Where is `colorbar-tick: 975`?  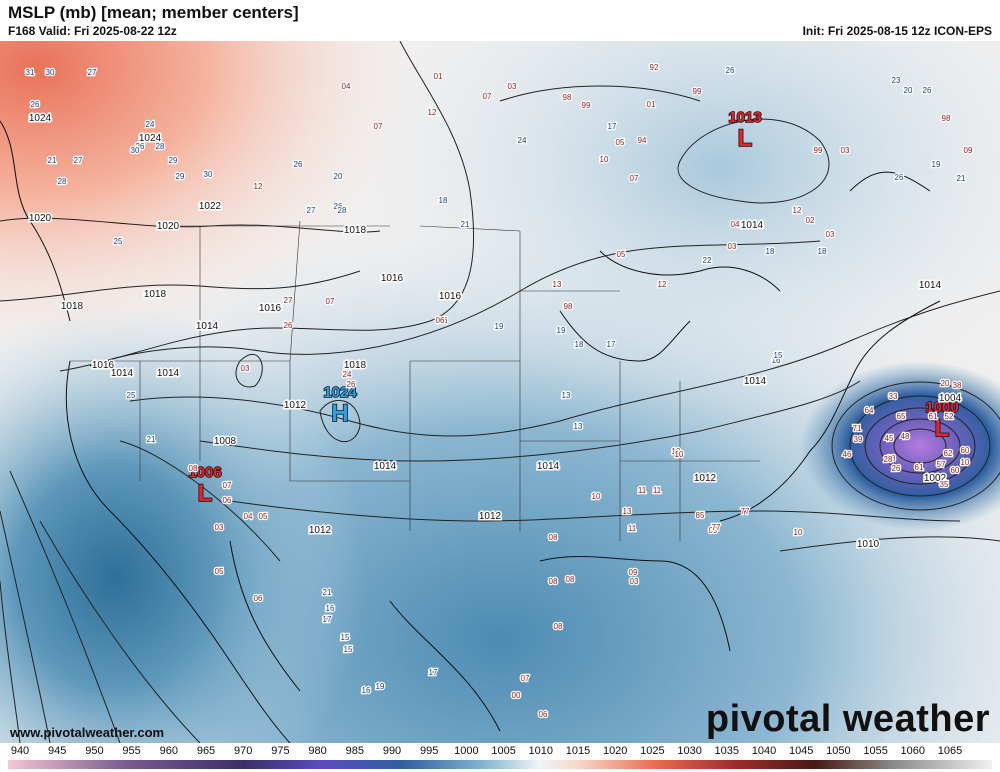 colorbar-tick: 975 is located at coordinates (280, 751).